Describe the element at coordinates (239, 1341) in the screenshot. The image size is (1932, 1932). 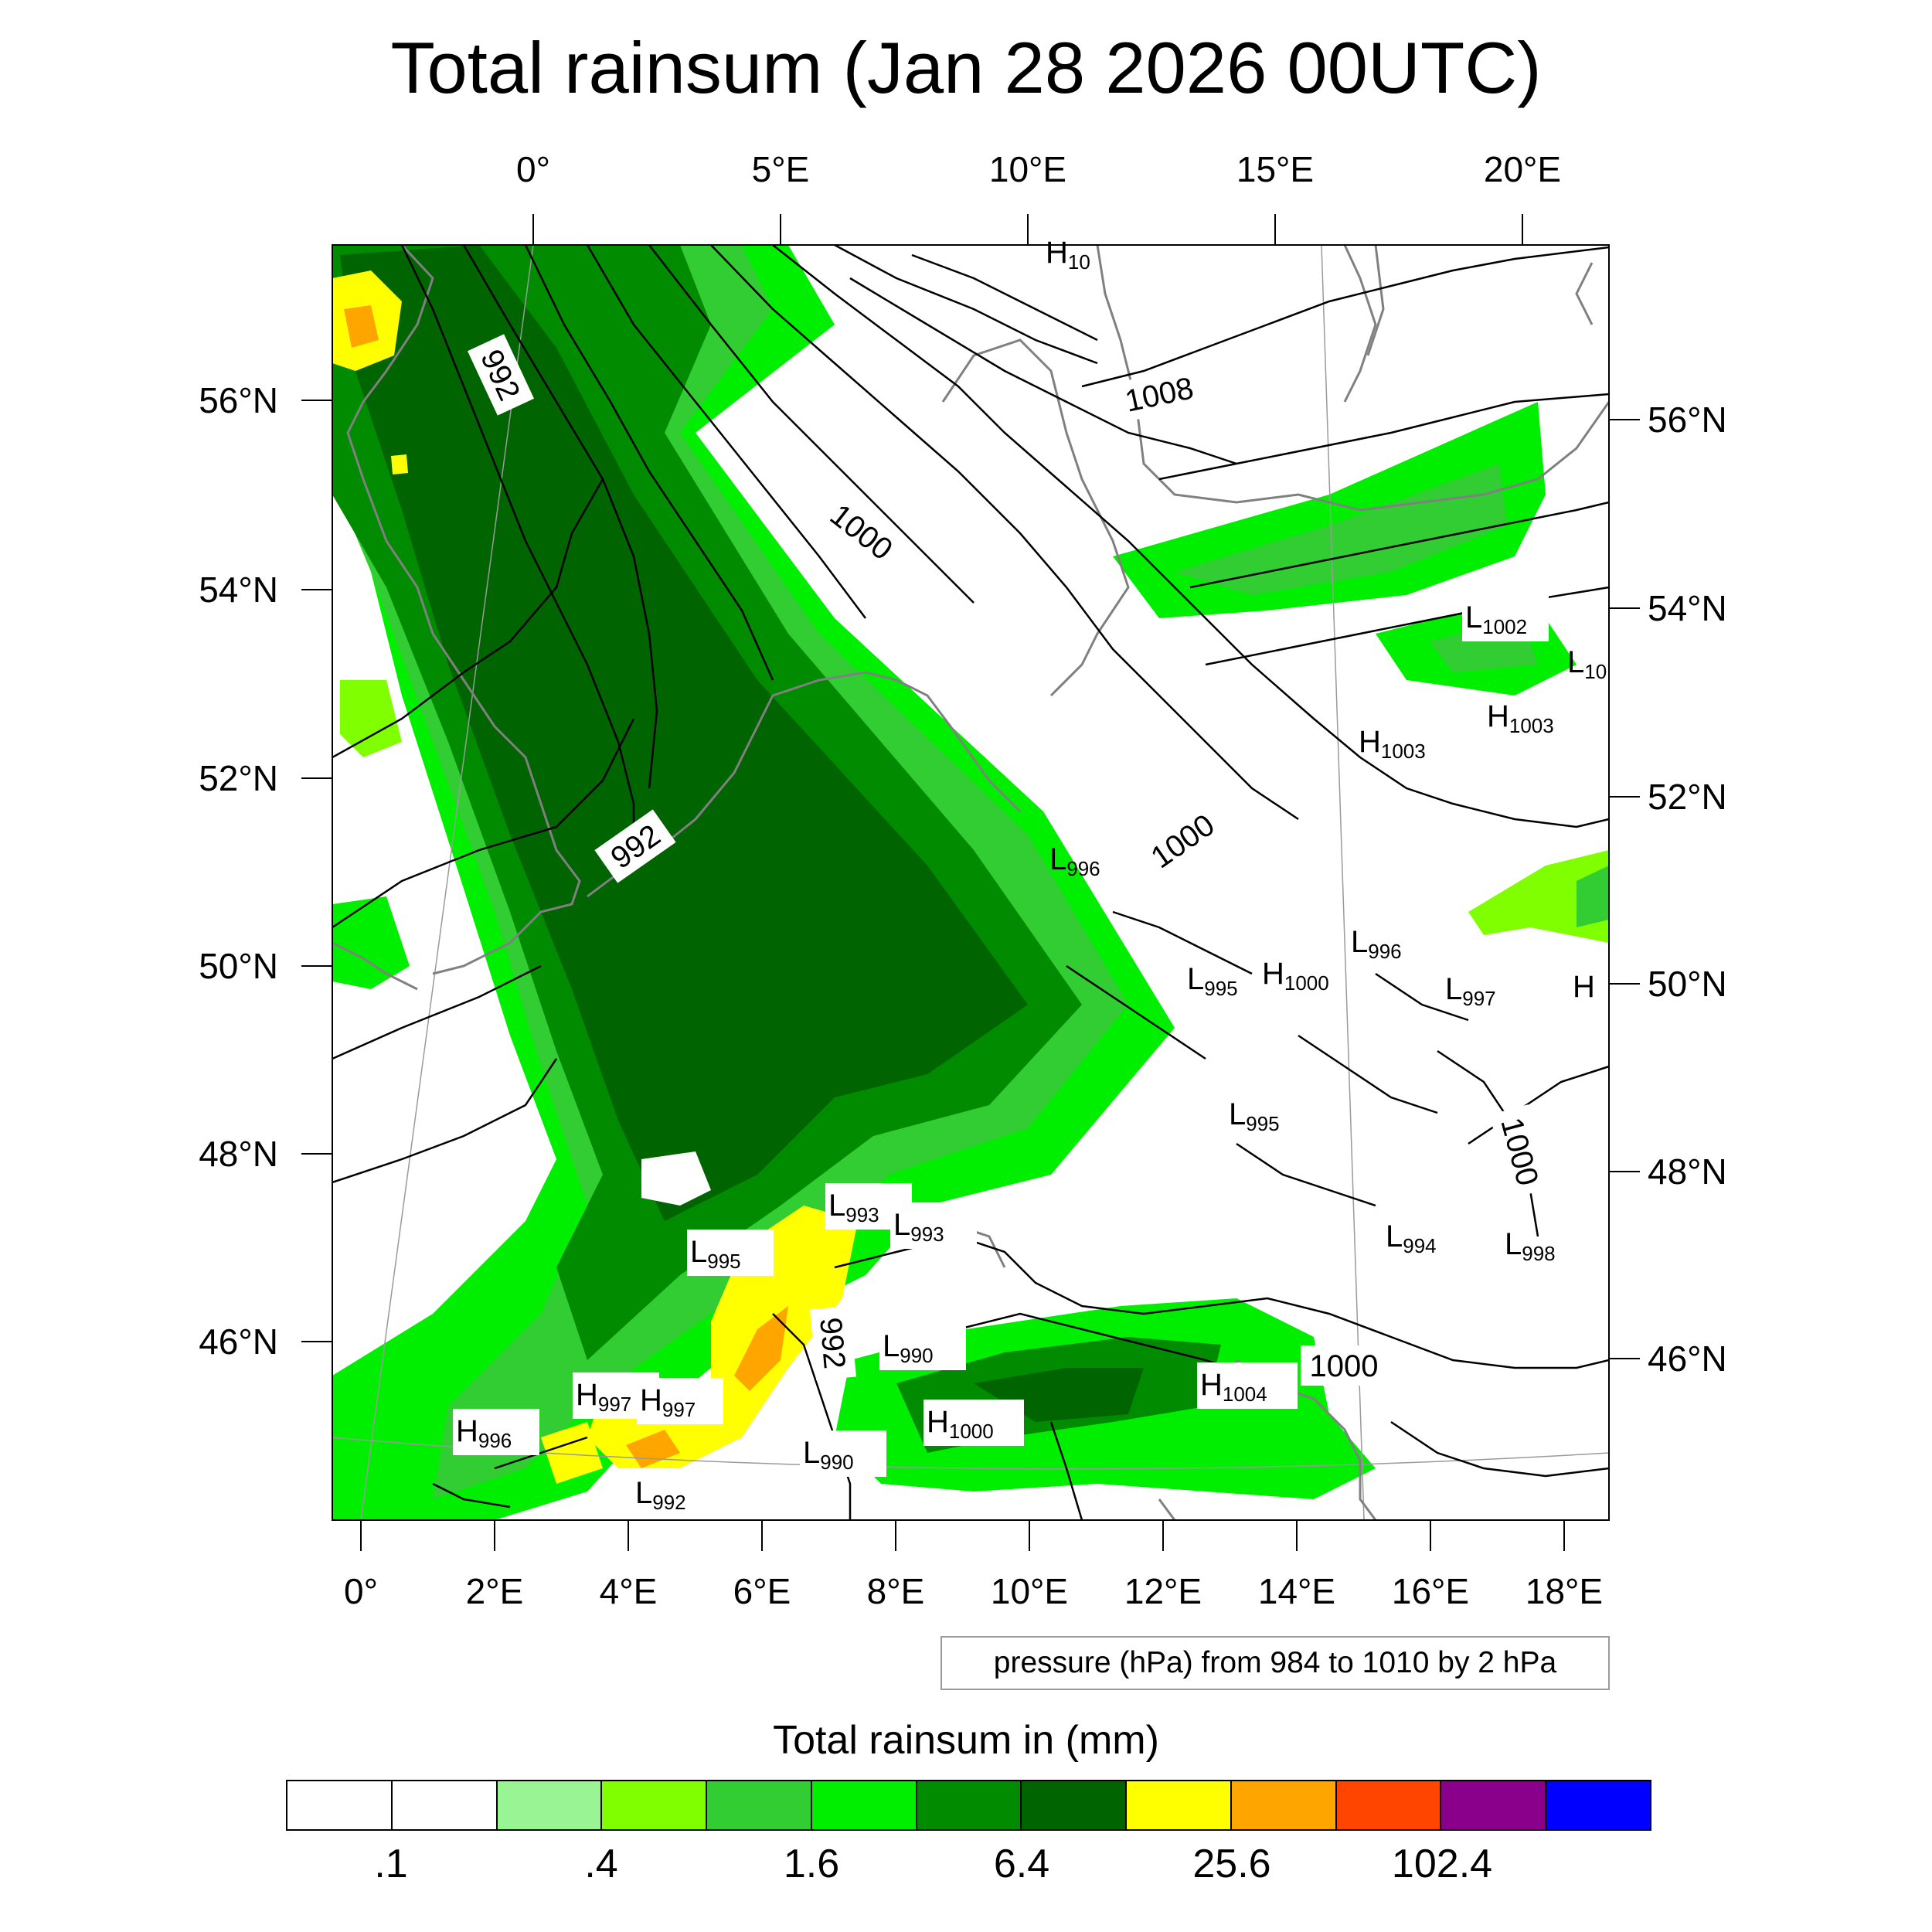
I see `left-lat-label: 46°N` at that location.